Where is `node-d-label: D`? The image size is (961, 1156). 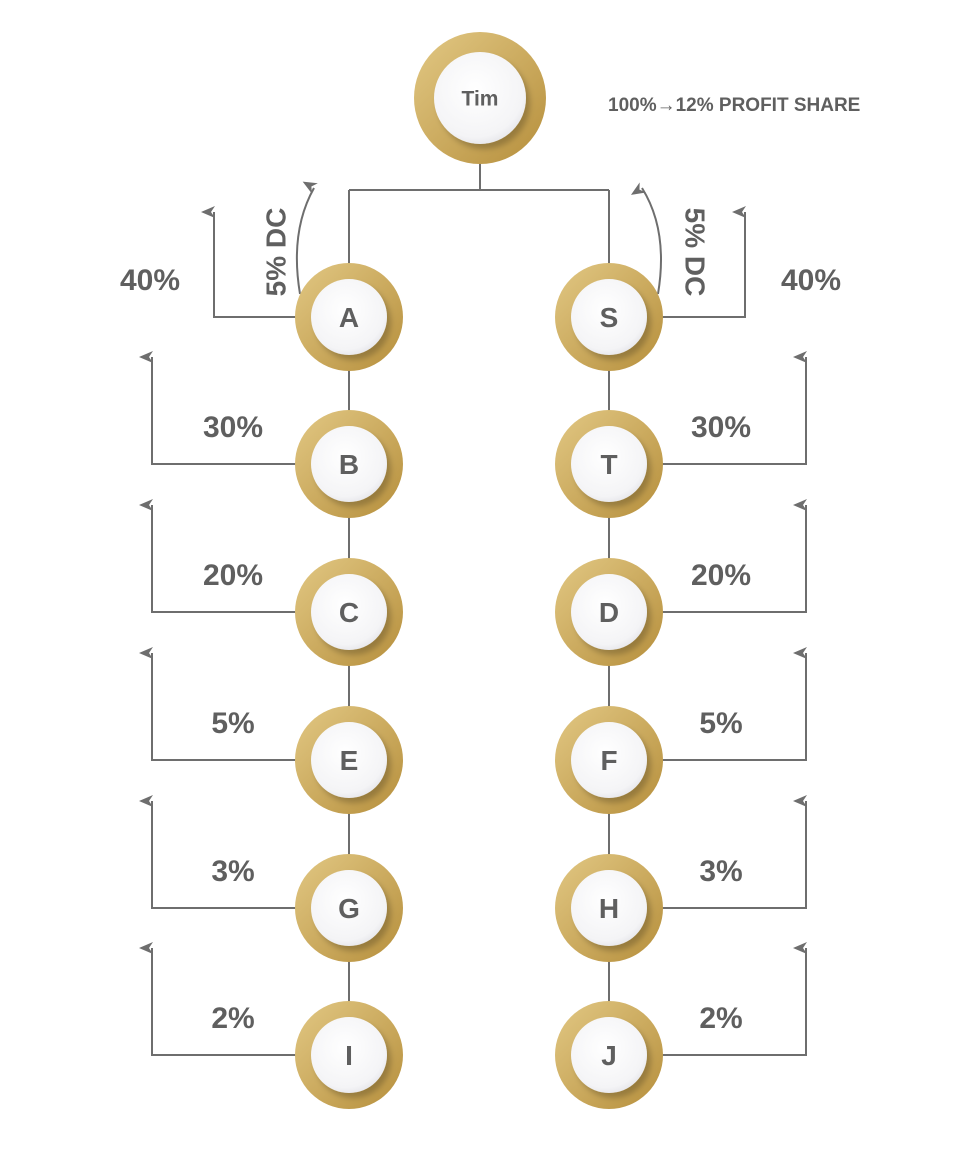 node-d-label: D is located at coordinates (609, 612).